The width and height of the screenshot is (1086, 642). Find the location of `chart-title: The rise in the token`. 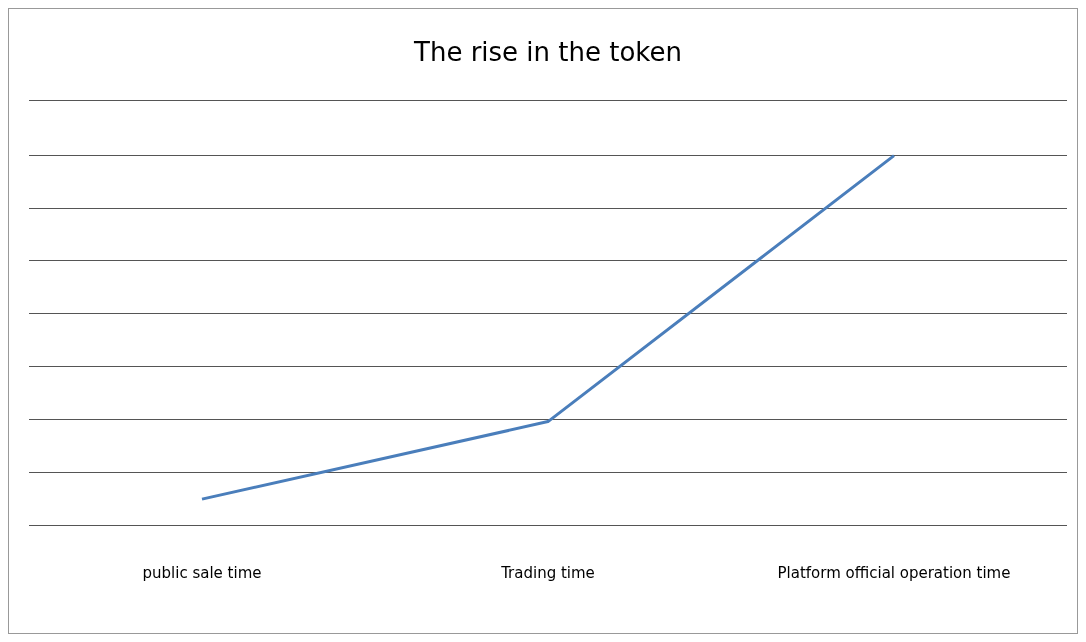

chart-title: The rise in the token is located at coordinates (547, 52).